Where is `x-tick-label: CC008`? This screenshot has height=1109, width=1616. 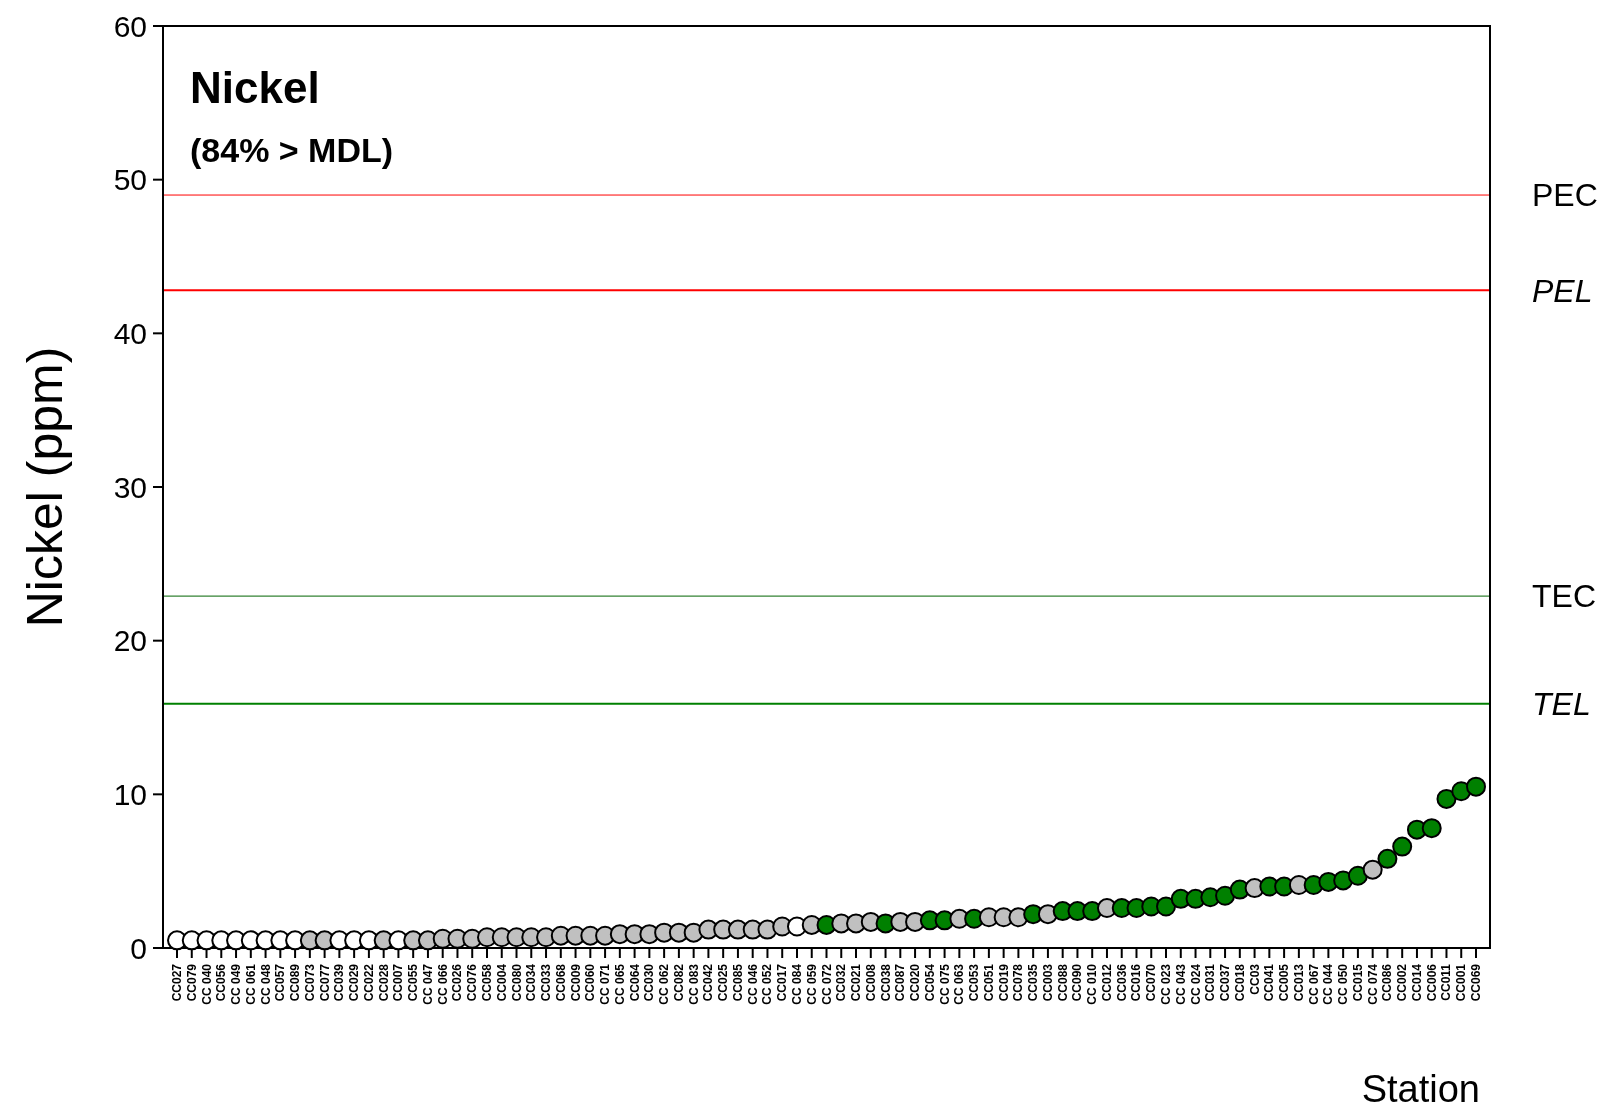 x-tick-label: CC008 is located at coordinates (870, 982).